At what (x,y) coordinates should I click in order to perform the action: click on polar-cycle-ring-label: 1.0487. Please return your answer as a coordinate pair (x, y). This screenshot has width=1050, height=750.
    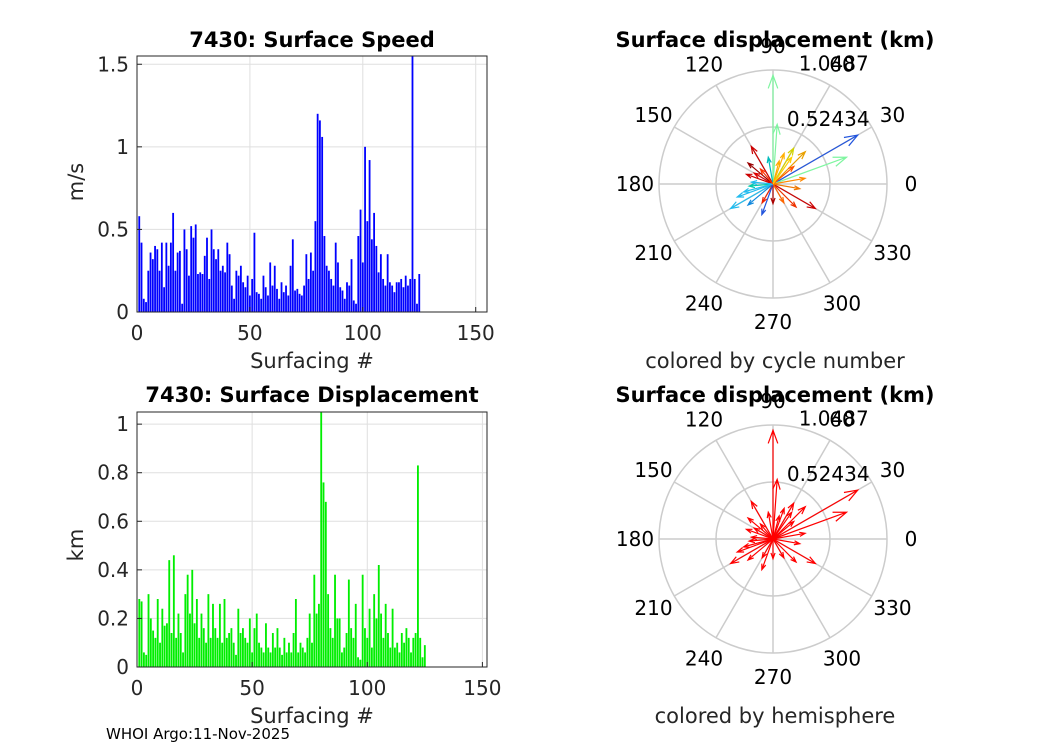
    Looking at the image, I should click on (834, 63).